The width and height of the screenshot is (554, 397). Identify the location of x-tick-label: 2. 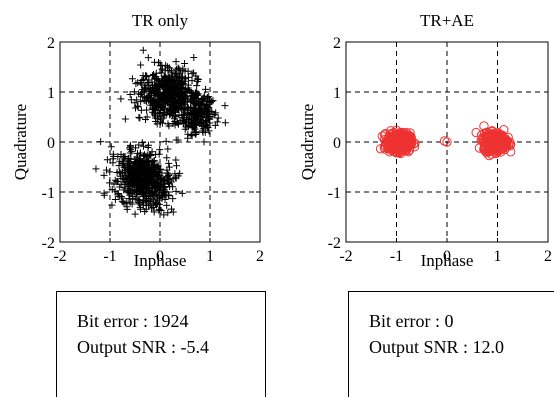
(260, 256).